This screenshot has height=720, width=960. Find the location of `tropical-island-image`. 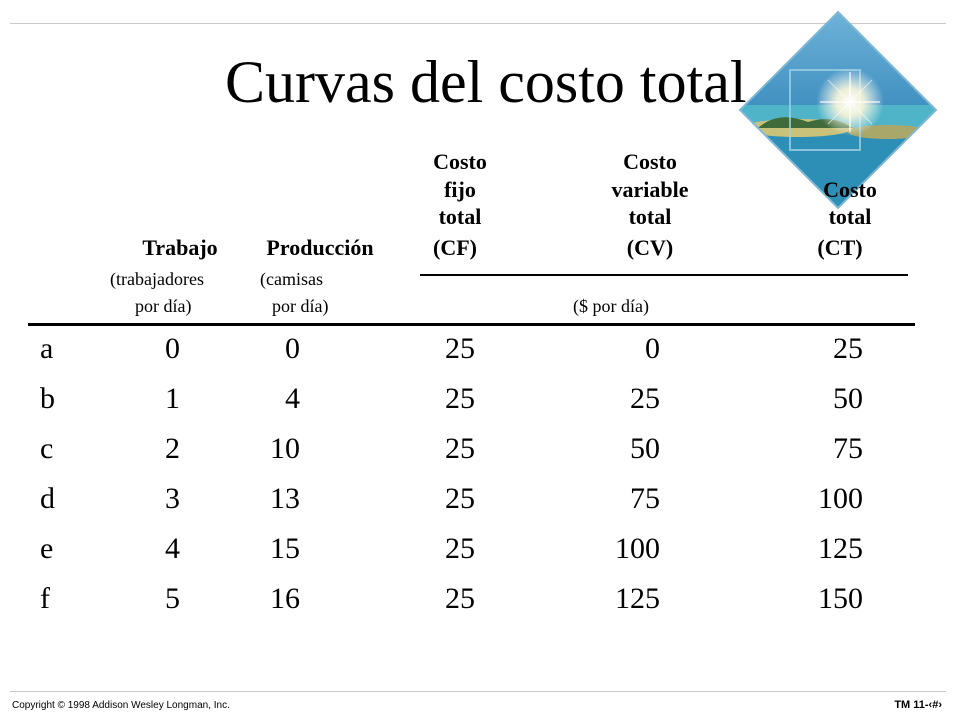

tropical-island-image is located at coordinates (838, 110).